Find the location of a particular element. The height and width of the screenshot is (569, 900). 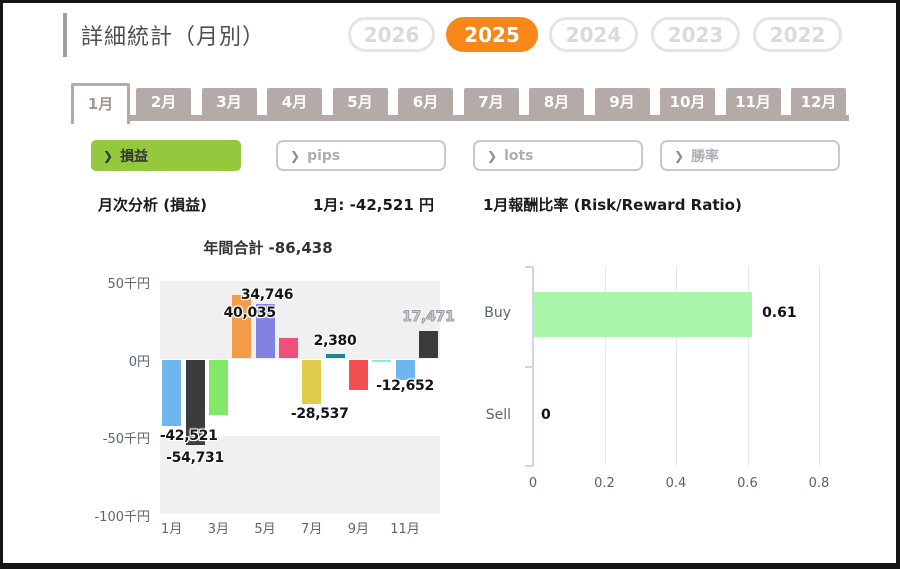

bar-value-label: 2,380 is located at coordinates (335, 340).